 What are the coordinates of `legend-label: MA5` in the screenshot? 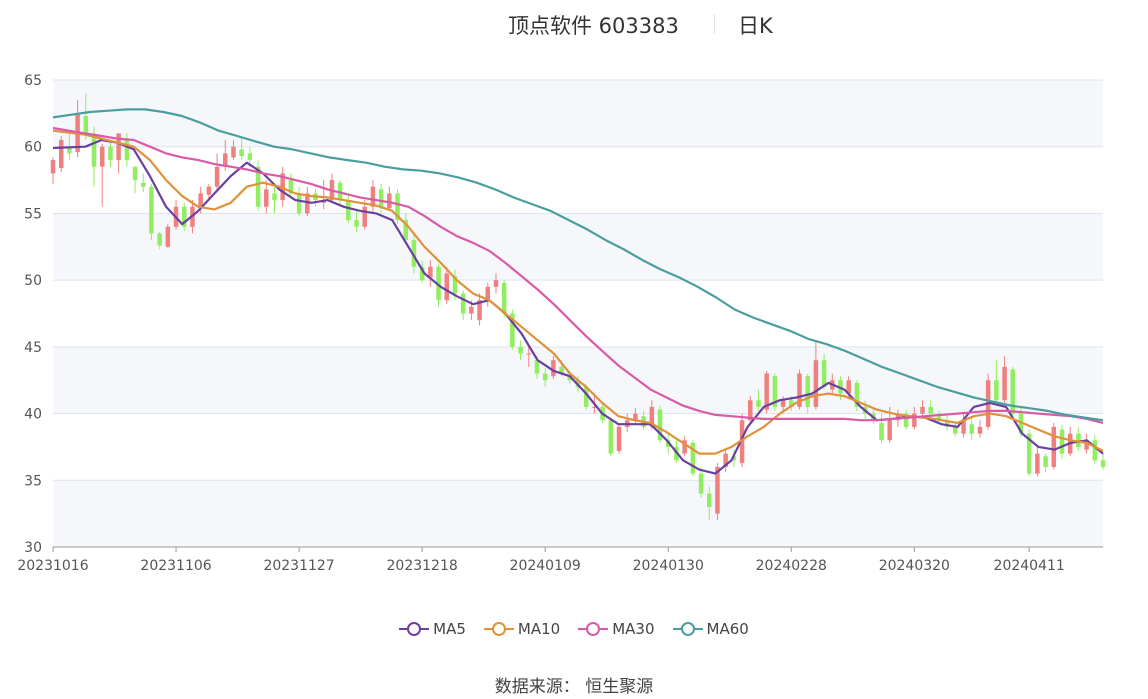 It's located at (449, 629).